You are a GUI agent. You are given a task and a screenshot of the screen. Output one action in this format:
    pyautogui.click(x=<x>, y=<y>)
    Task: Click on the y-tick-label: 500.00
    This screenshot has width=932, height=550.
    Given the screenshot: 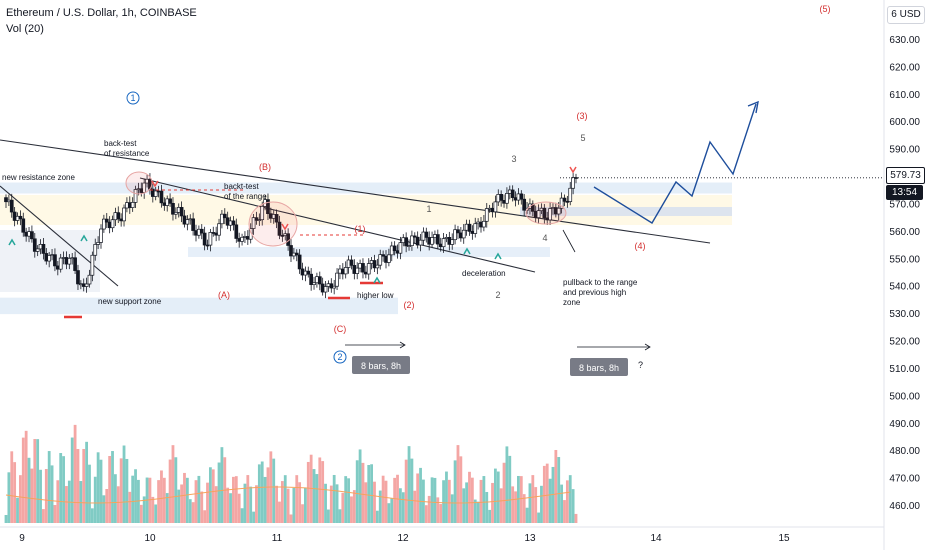 What is the action you would take?
    pyautogui.click(x=904, y=396)
    